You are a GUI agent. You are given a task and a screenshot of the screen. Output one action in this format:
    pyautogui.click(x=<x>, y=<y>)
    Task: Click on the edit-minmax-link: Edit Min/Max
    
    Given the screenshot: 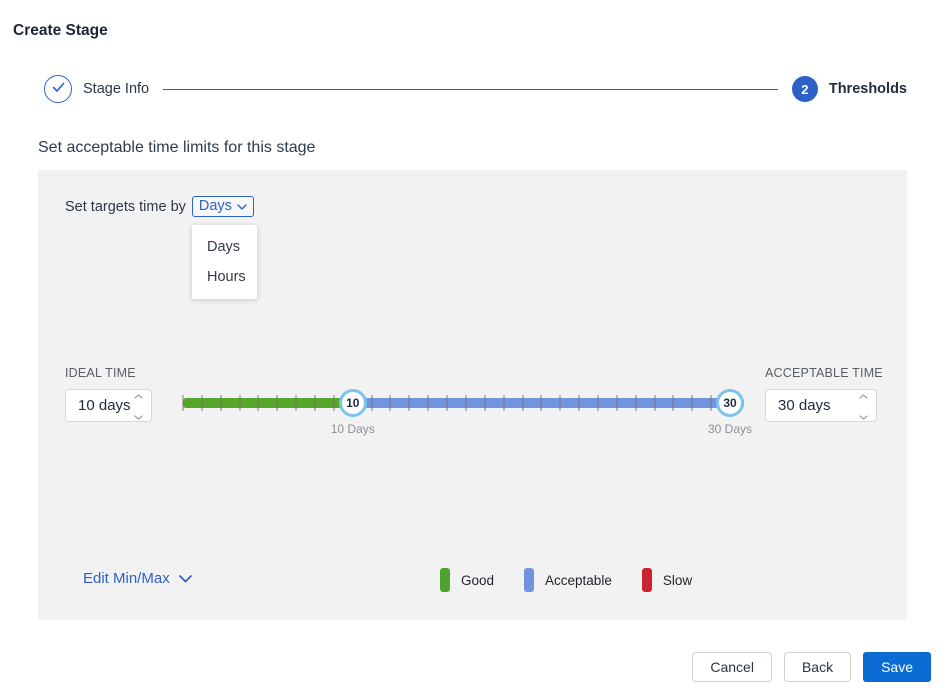 What is the action you would take?
    pyautogui.click(x=137, y=578)
    